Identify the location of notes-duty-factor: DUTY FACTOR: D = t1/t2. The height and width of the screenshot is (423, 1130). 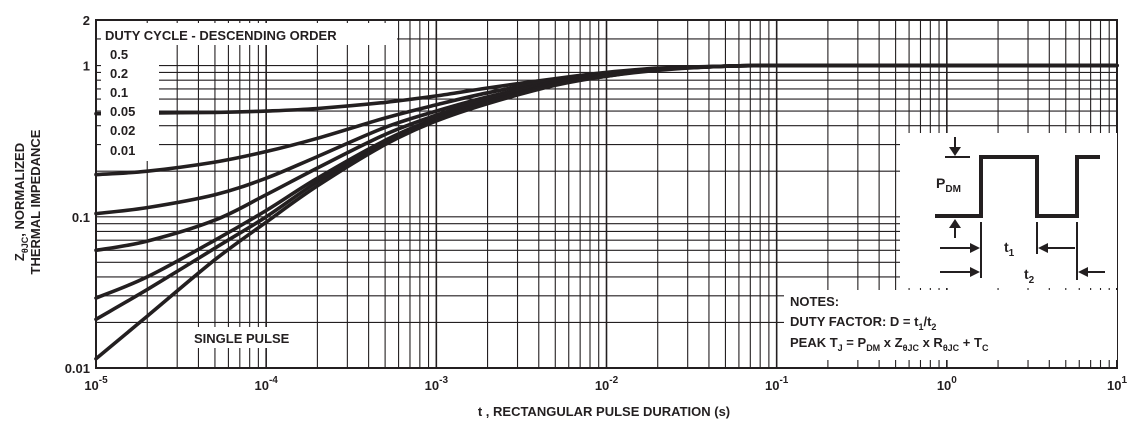
(863, 323).